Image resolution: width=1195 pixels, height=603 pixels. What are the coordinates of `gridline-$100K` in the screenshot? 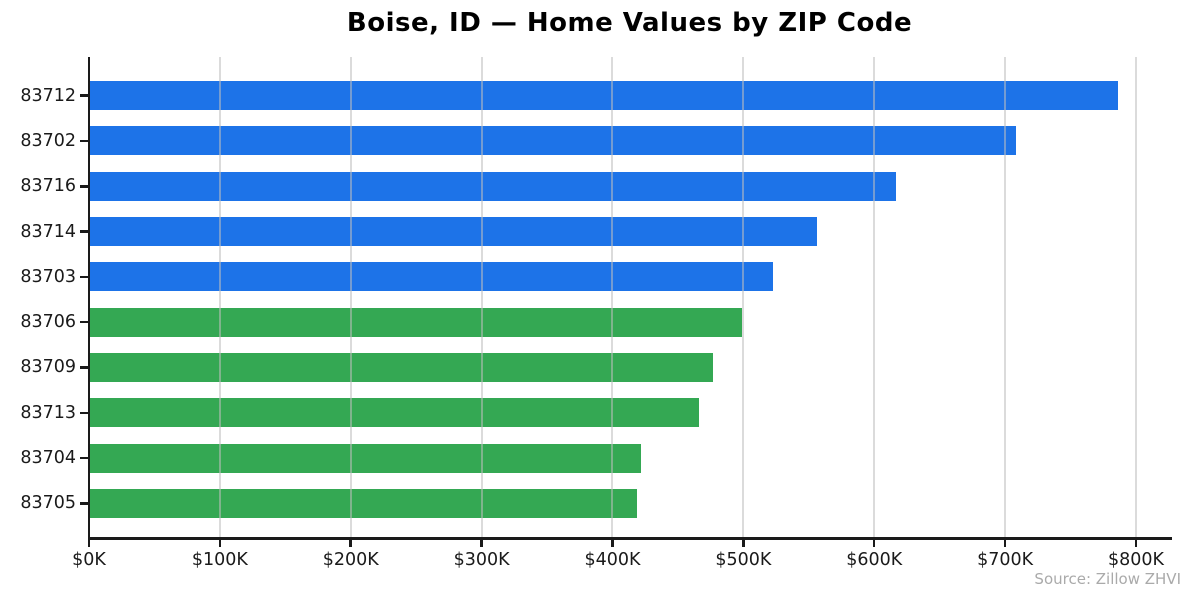 It's located at (219, 297).